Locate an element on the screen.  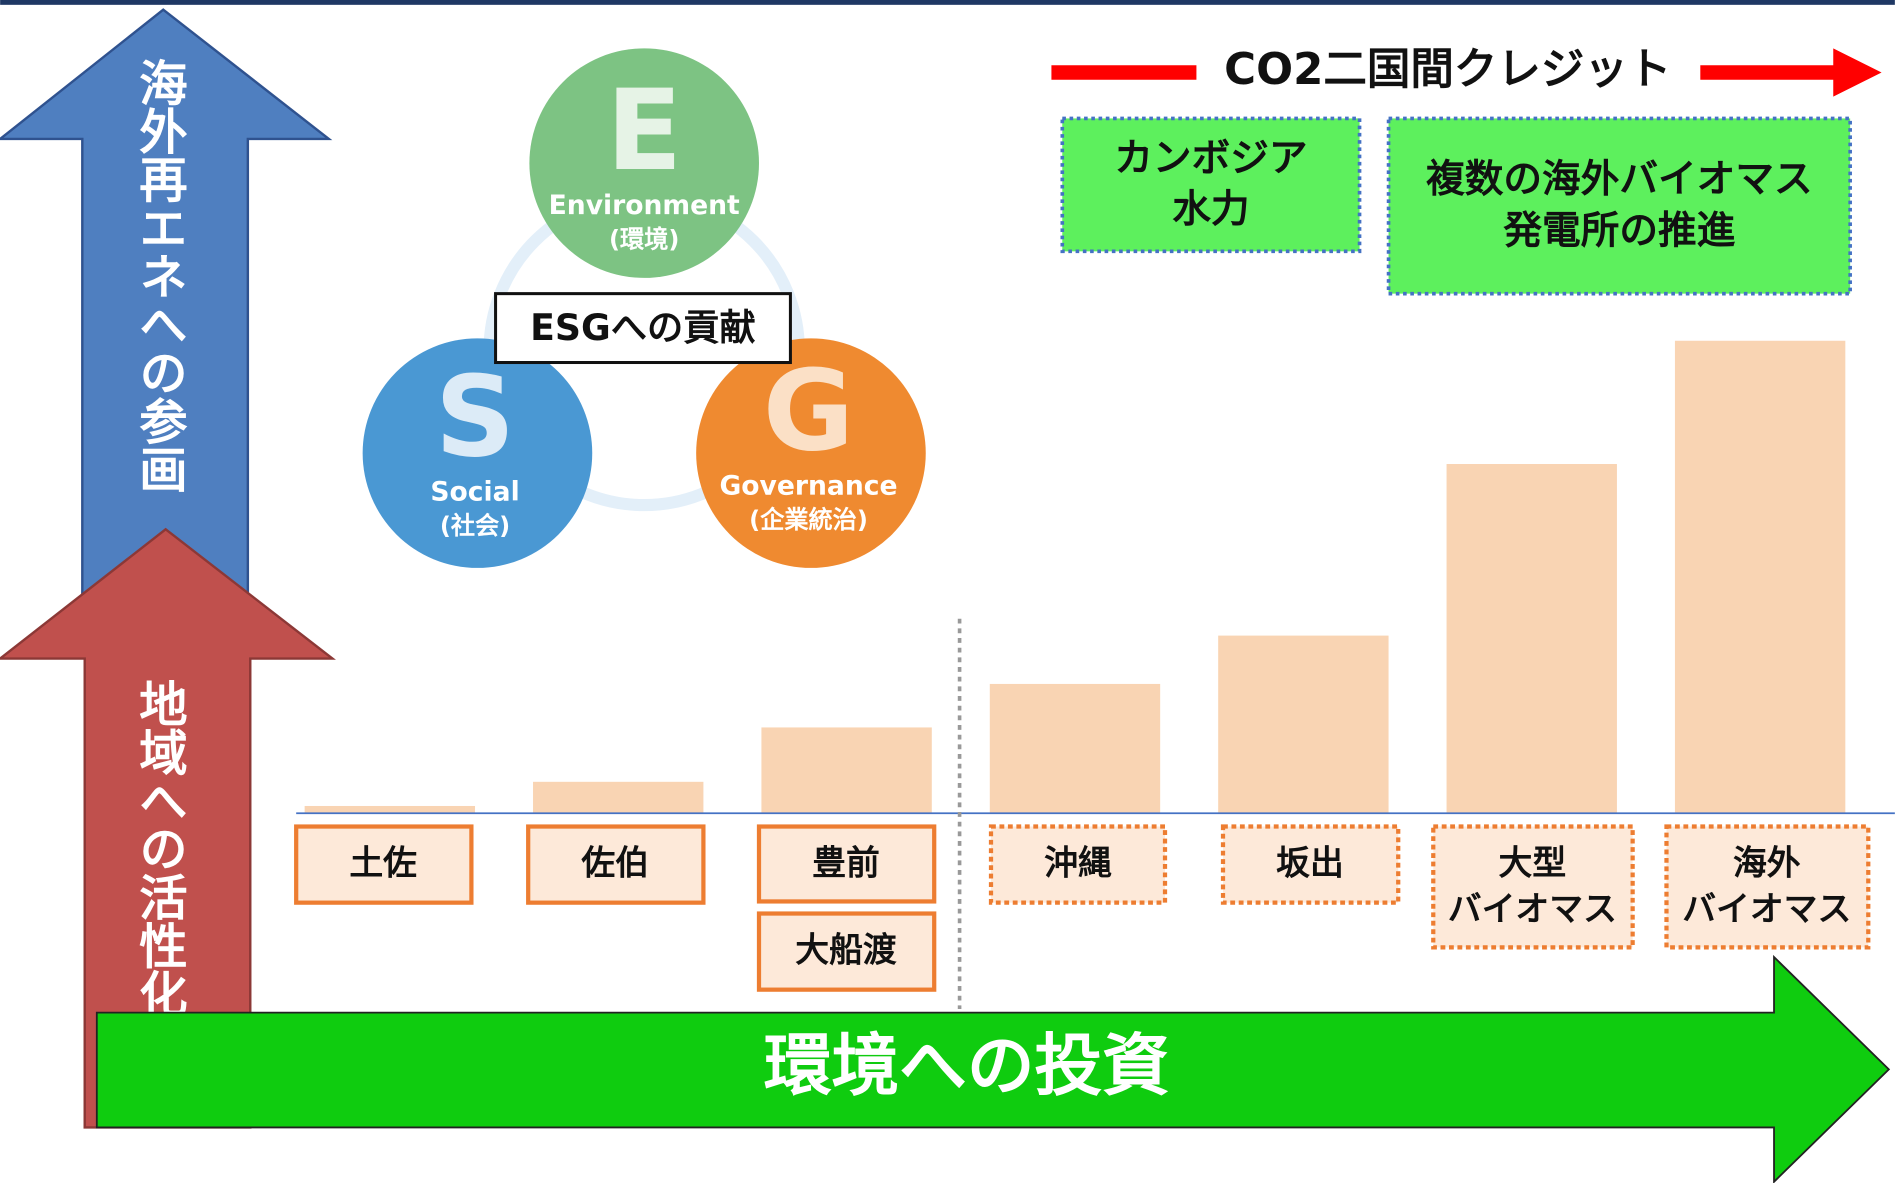
top-rule is located at coordinates (947, 2).